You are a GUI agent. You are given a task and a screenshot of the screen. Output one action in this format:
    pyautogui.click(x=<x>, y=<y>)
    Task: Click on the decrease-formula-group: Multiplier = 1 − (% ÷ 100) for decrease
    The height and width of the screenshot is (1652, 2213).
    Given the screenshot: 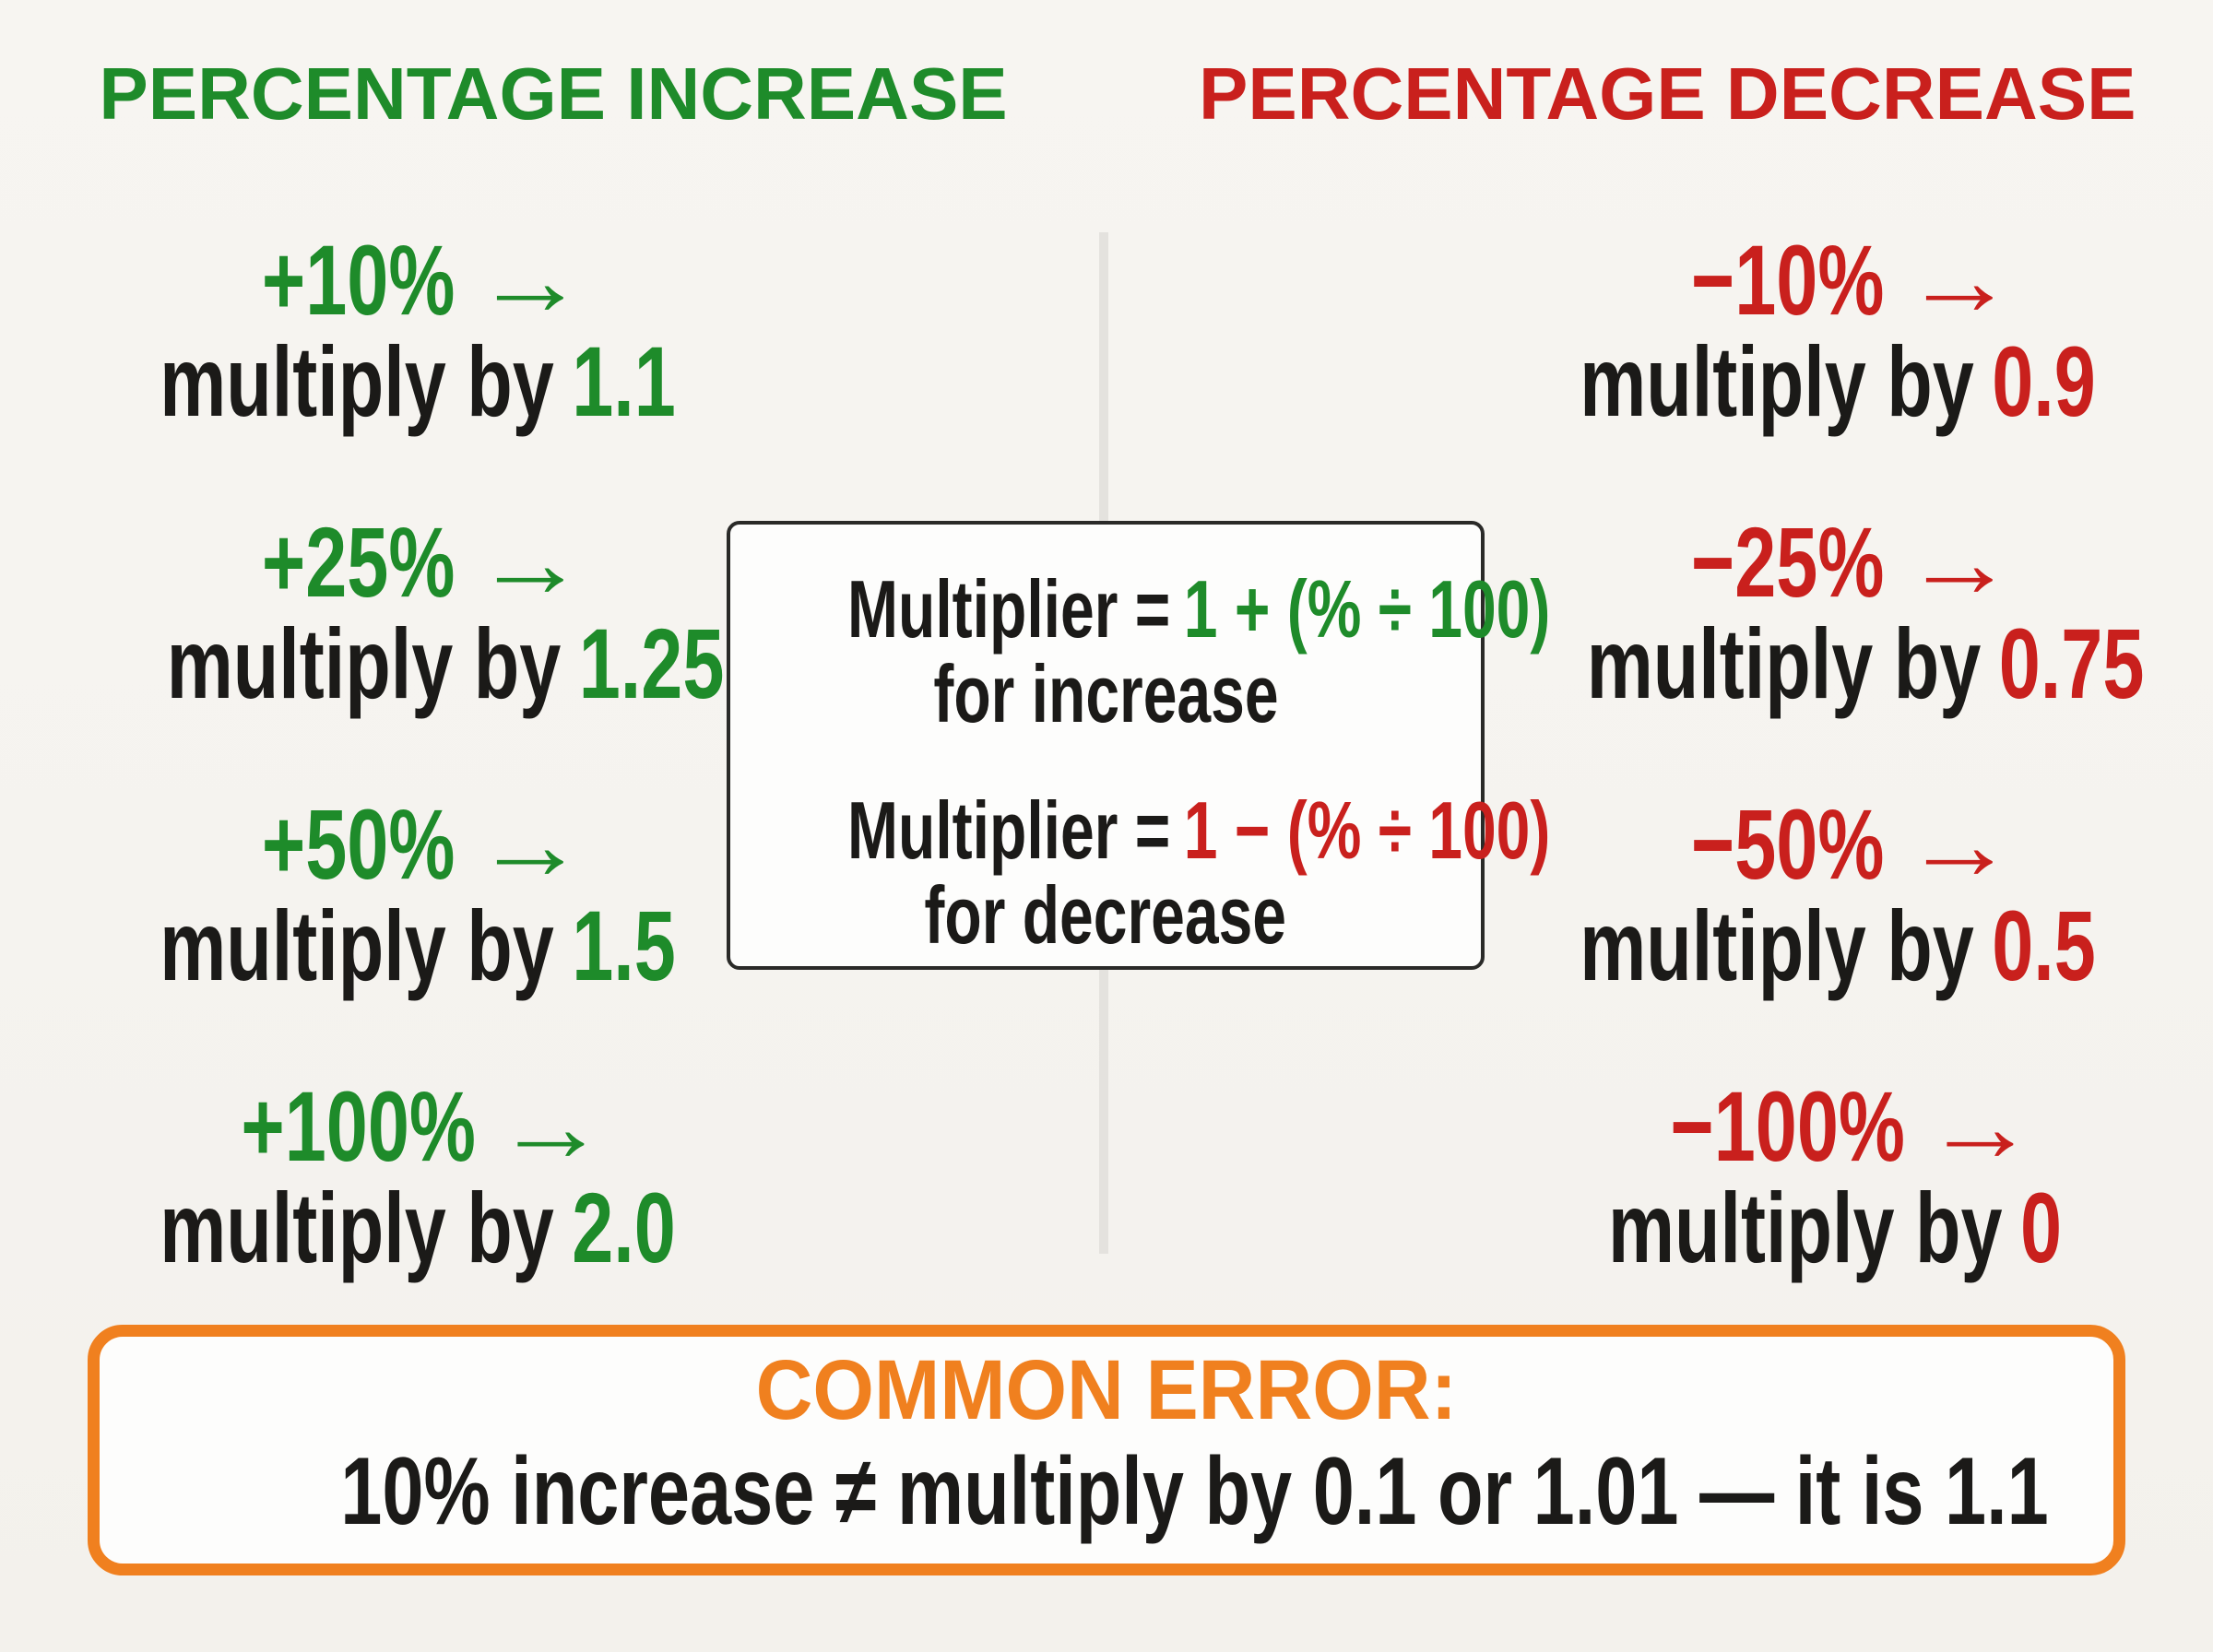 What is the action you would take?
    pyautogui.click(x=1140, y=873)
    